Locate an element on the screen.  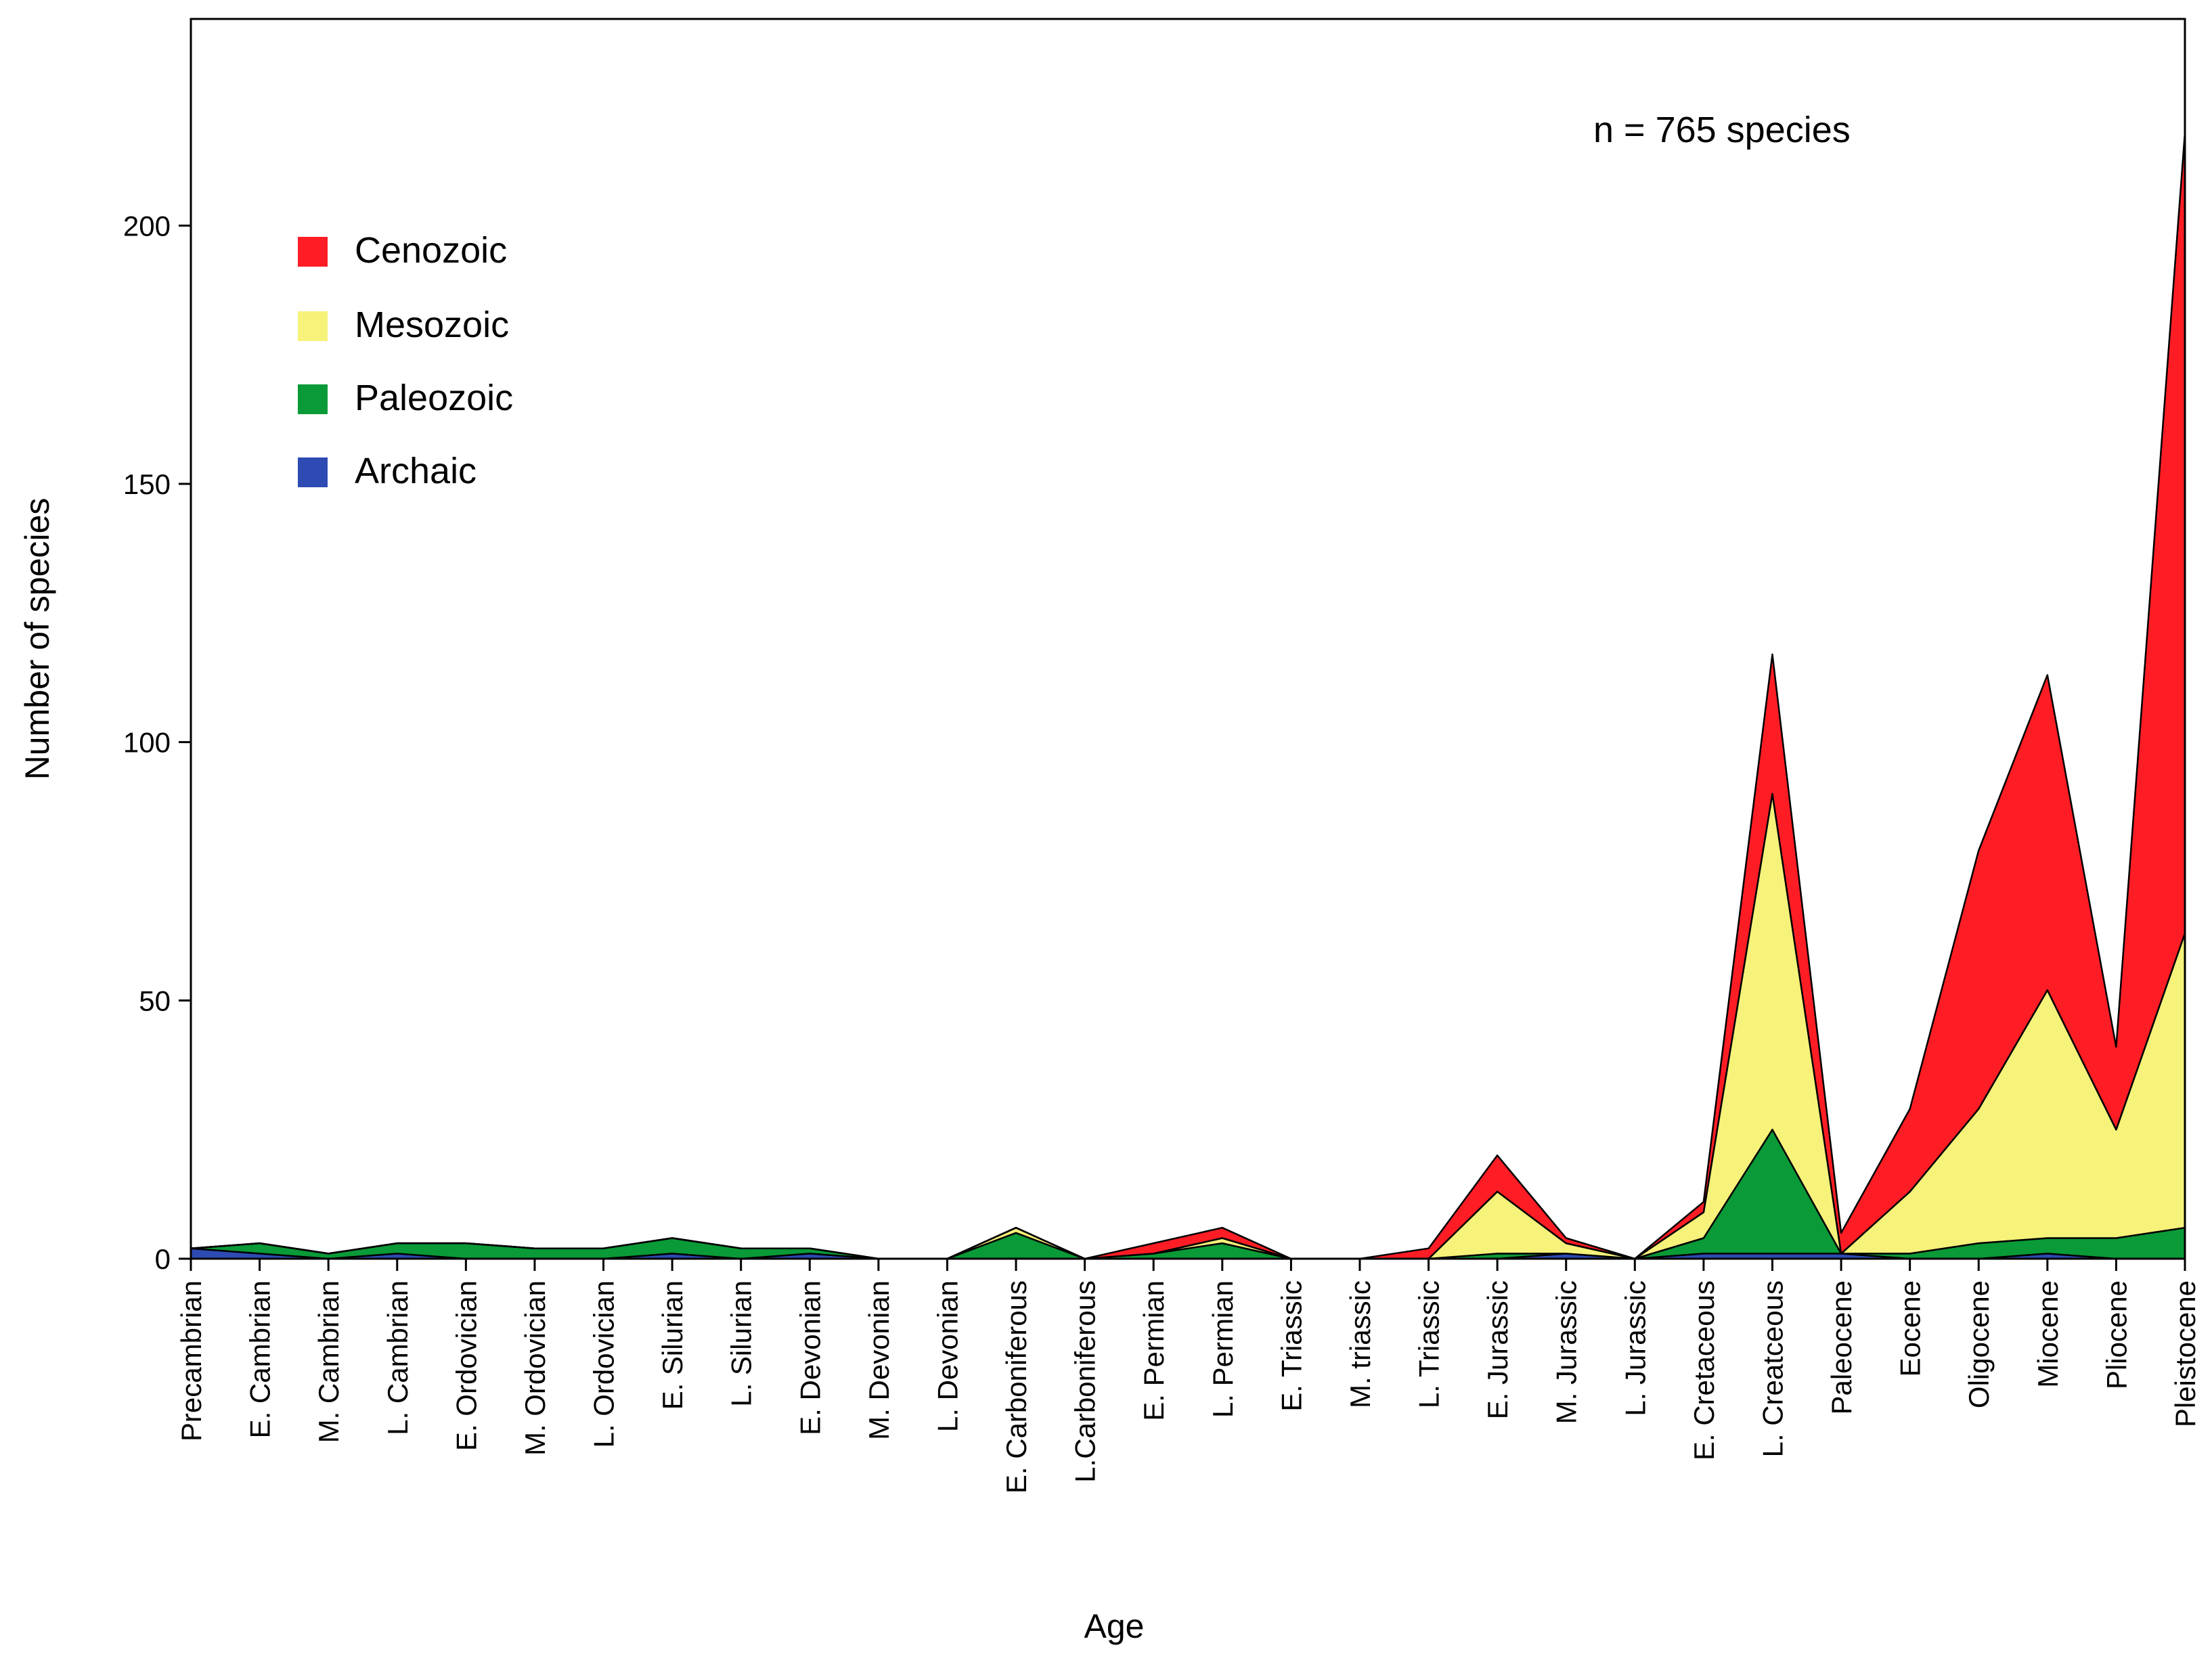
legend-label-paleozoic: Paleozoic is located at coordinates (434, 398).